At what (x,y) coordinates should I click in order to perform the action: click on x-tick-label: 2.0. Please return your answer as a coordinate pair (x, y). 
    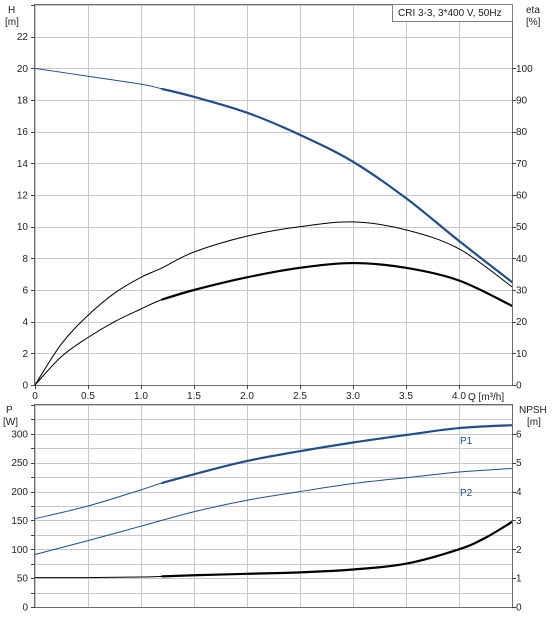
    Looking at the image, I should click on (247, 396).